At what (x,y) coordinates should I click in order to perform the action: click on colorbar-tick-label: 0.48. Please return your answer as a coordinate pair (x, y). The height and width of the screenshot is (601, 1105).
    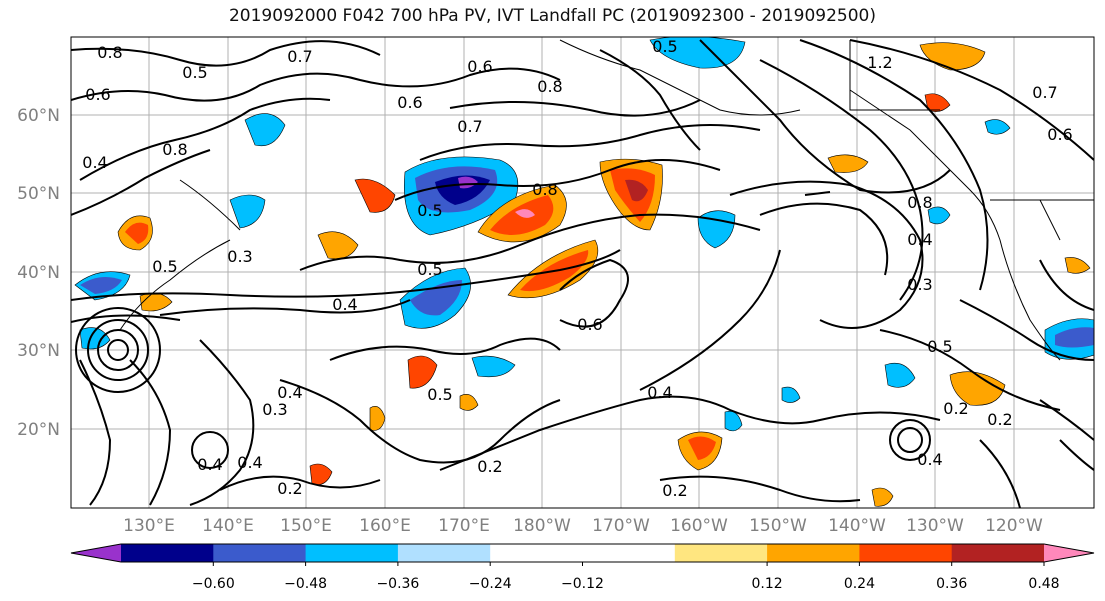
    Looking at the image, I should click on (1043, 584).